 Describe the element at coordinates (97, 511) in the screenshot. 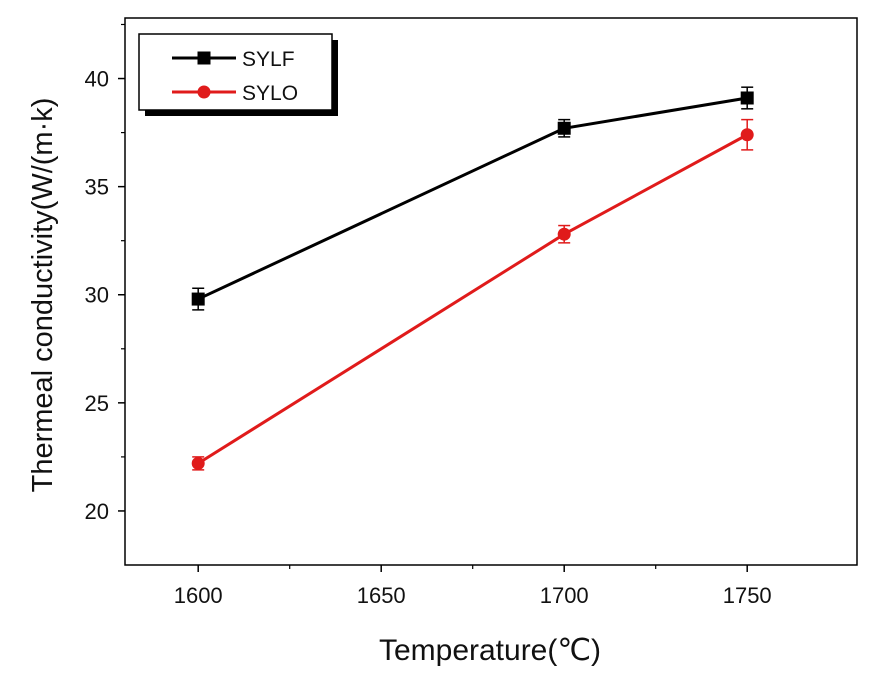

I see `y-tick-label: 20` at that location.